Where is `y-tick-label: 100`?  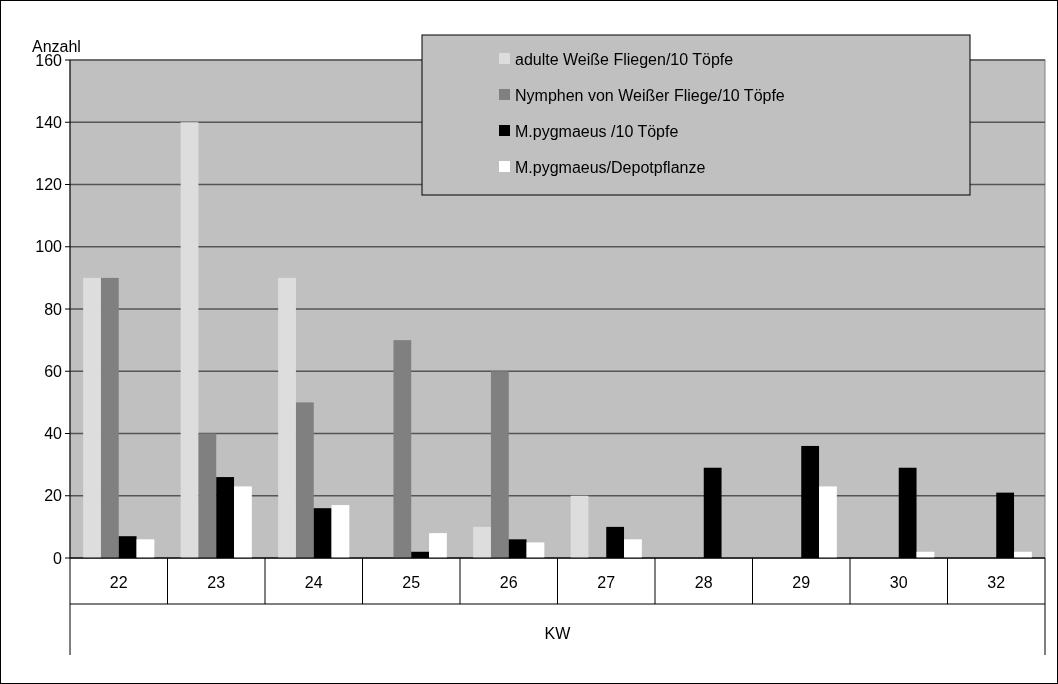
y-tick-label: 100 is located at coordinates (49, 247).